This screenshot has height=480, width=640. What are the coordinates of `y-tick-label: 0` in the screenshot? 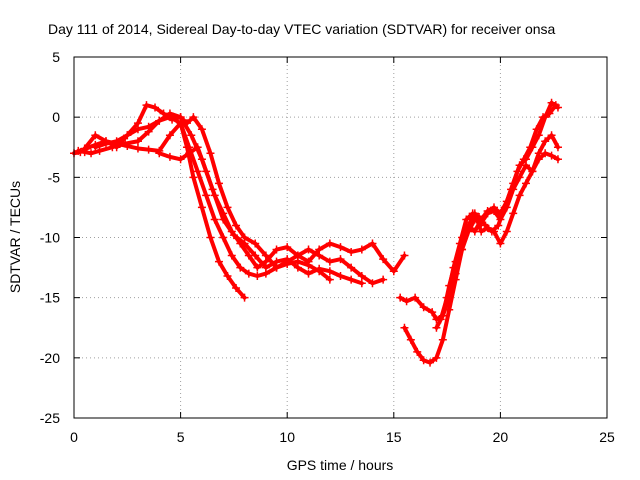 It's located at (56, 117).